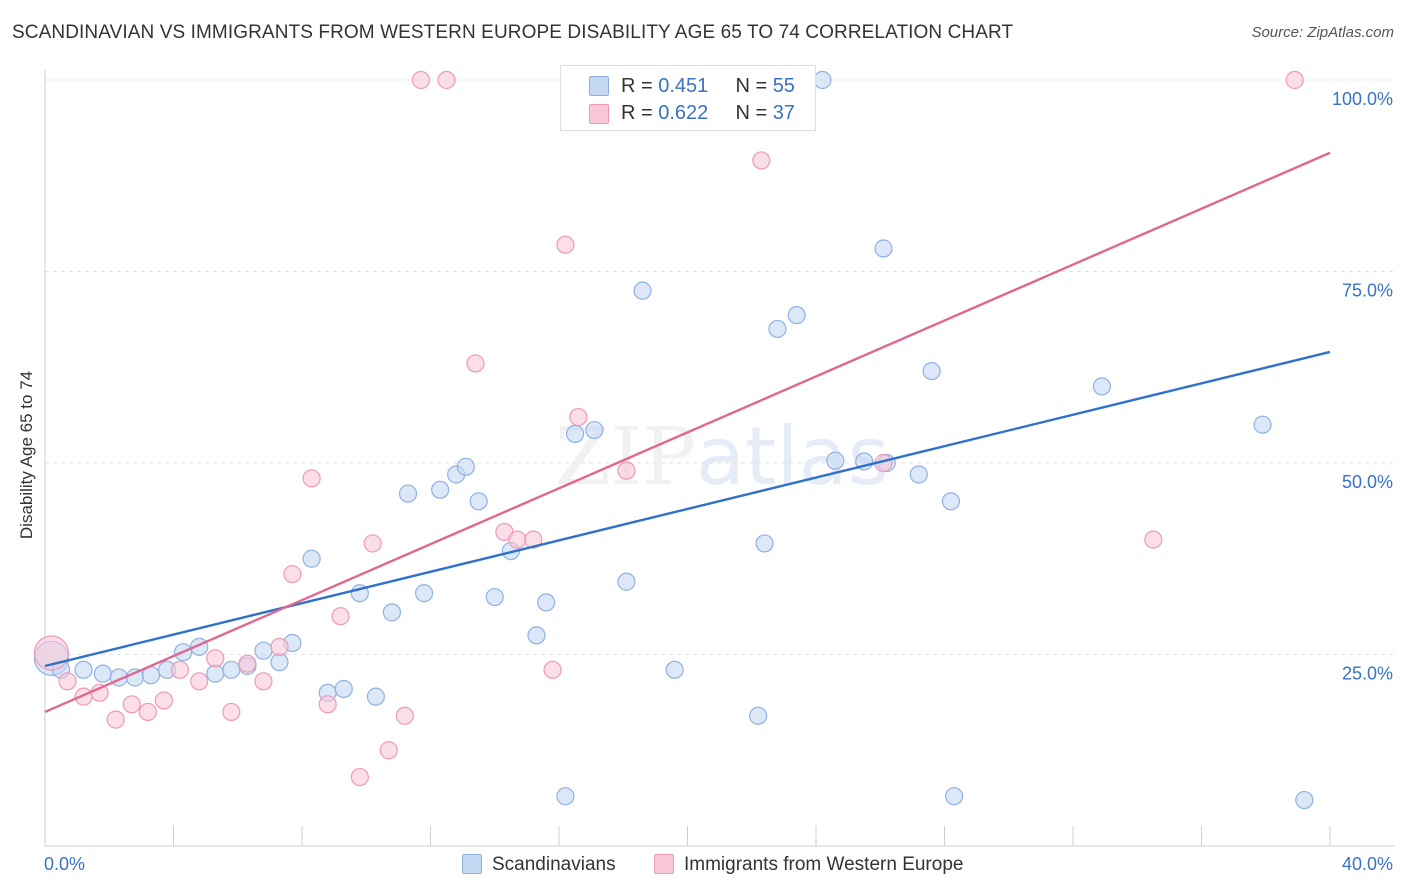  What do you see at coordinates (1367, 674) in the screenshot?
I see `y-tick-label-0: 25.0%` at bounding box center [1367, 674].